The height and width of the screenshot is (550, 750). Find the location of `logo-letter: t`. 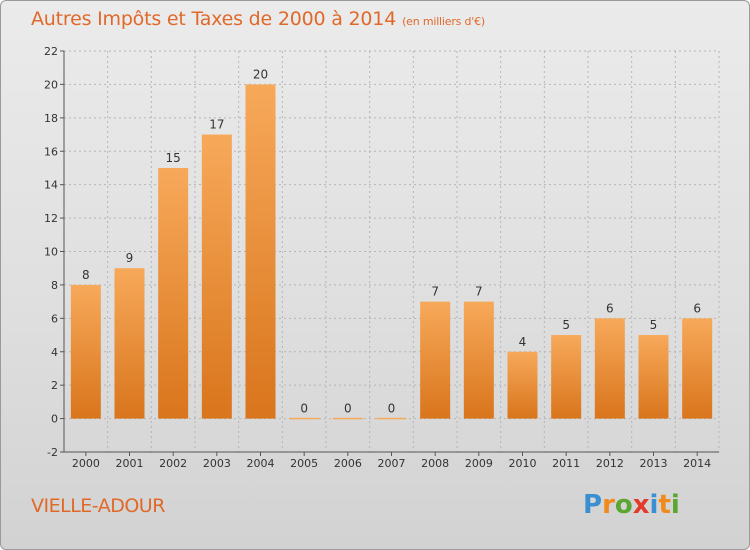

logo-letter: t is located at coordinates (664, 505).